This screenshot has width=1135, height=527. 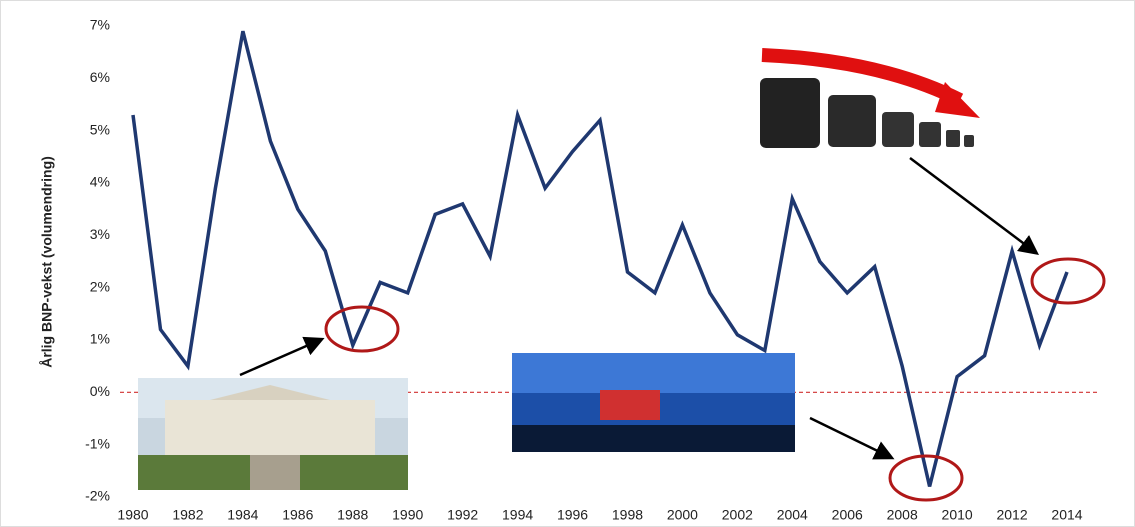 What do you see at coordinates (627, 515) in the screenshot?
I see `x-tick-label: 1998` at bounding box center [627, 515].